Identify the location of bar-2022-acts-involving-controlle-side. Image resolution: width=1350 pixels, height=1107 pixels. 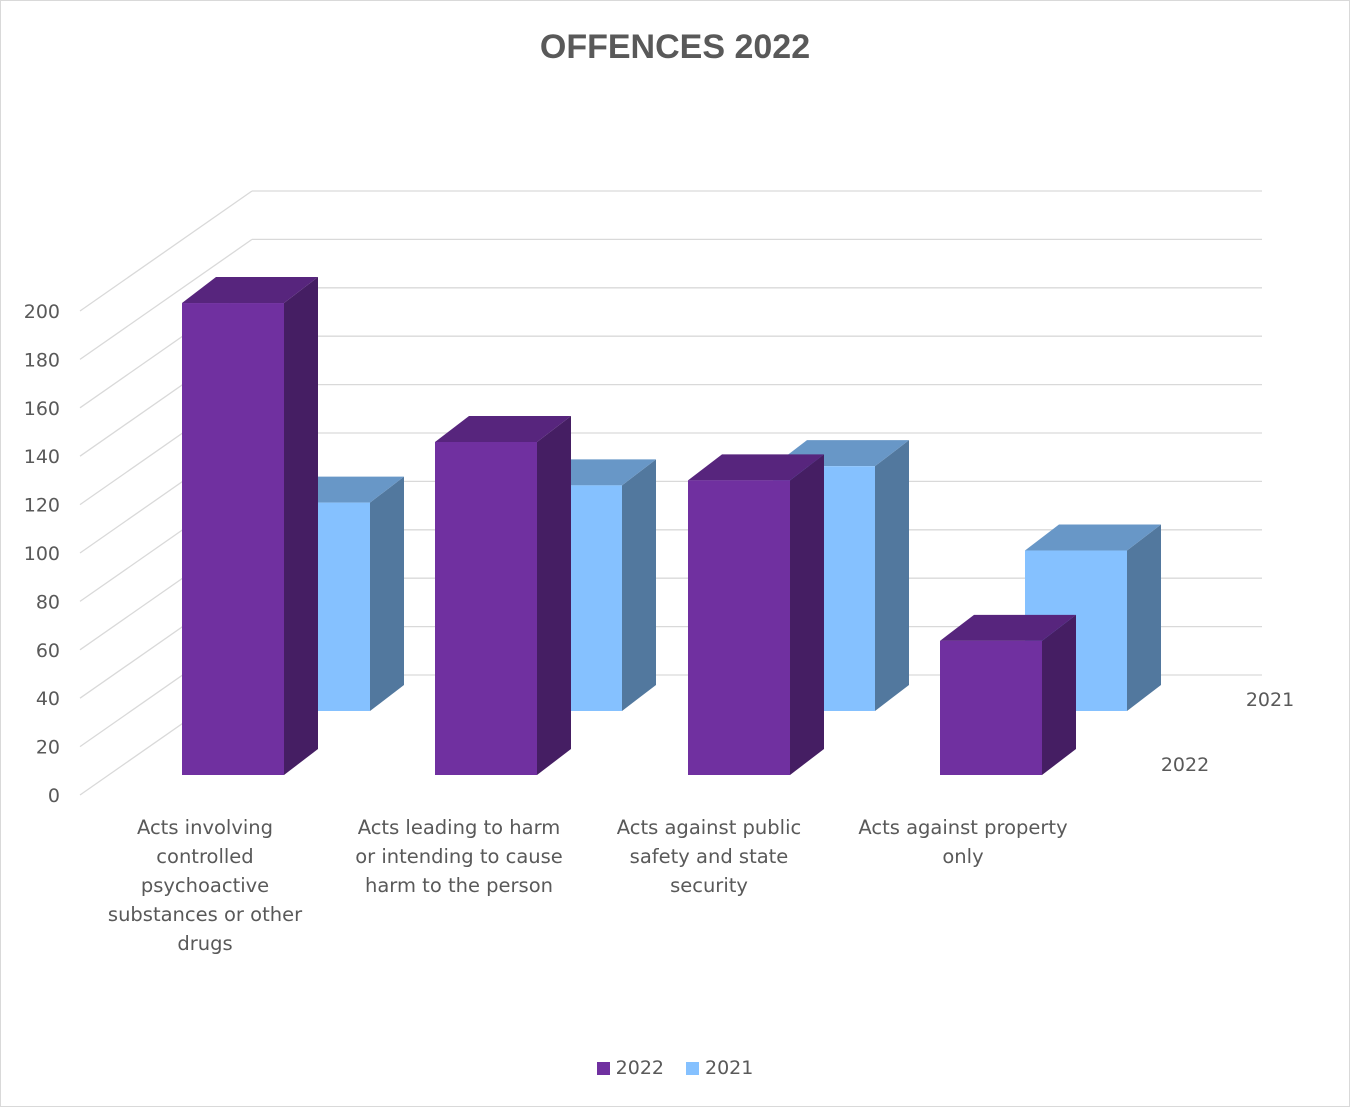
(301, 526).